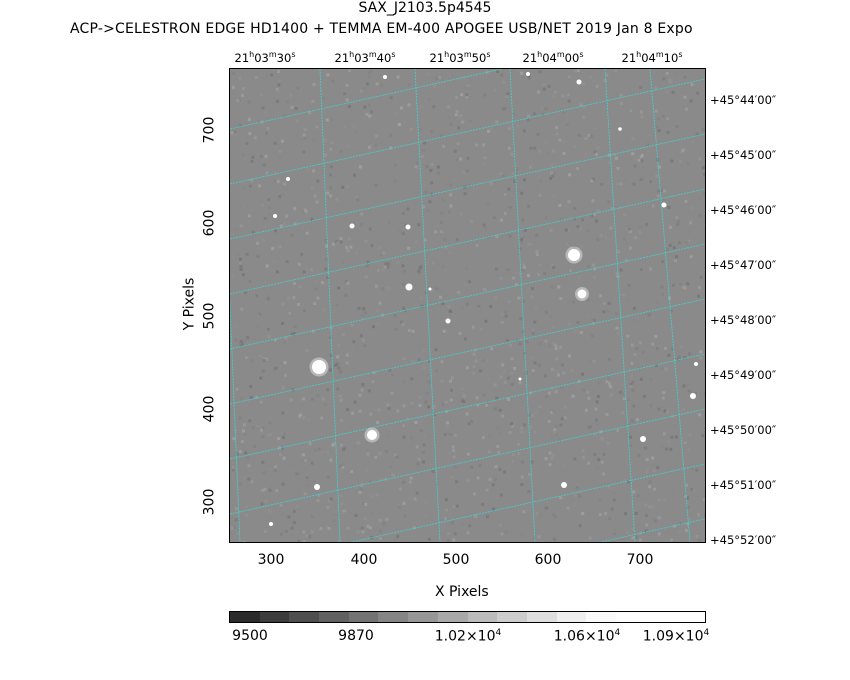 The image size is (850, 680). Describe the element at coordinates (423, 617) in the screenshot. I see `colorbar-level` at that location.